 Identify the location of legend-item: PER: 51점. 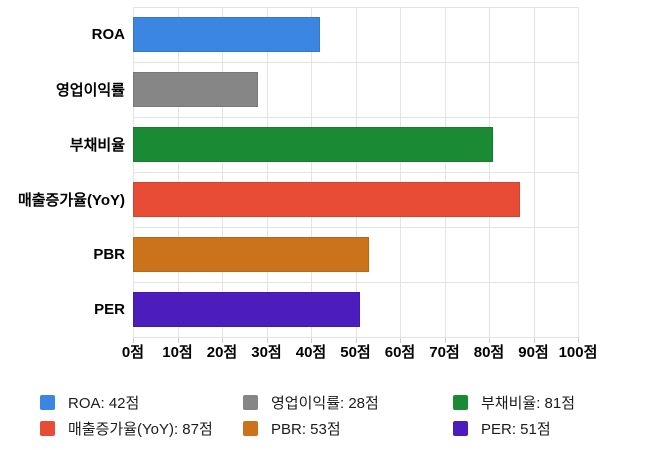
(514, 428).